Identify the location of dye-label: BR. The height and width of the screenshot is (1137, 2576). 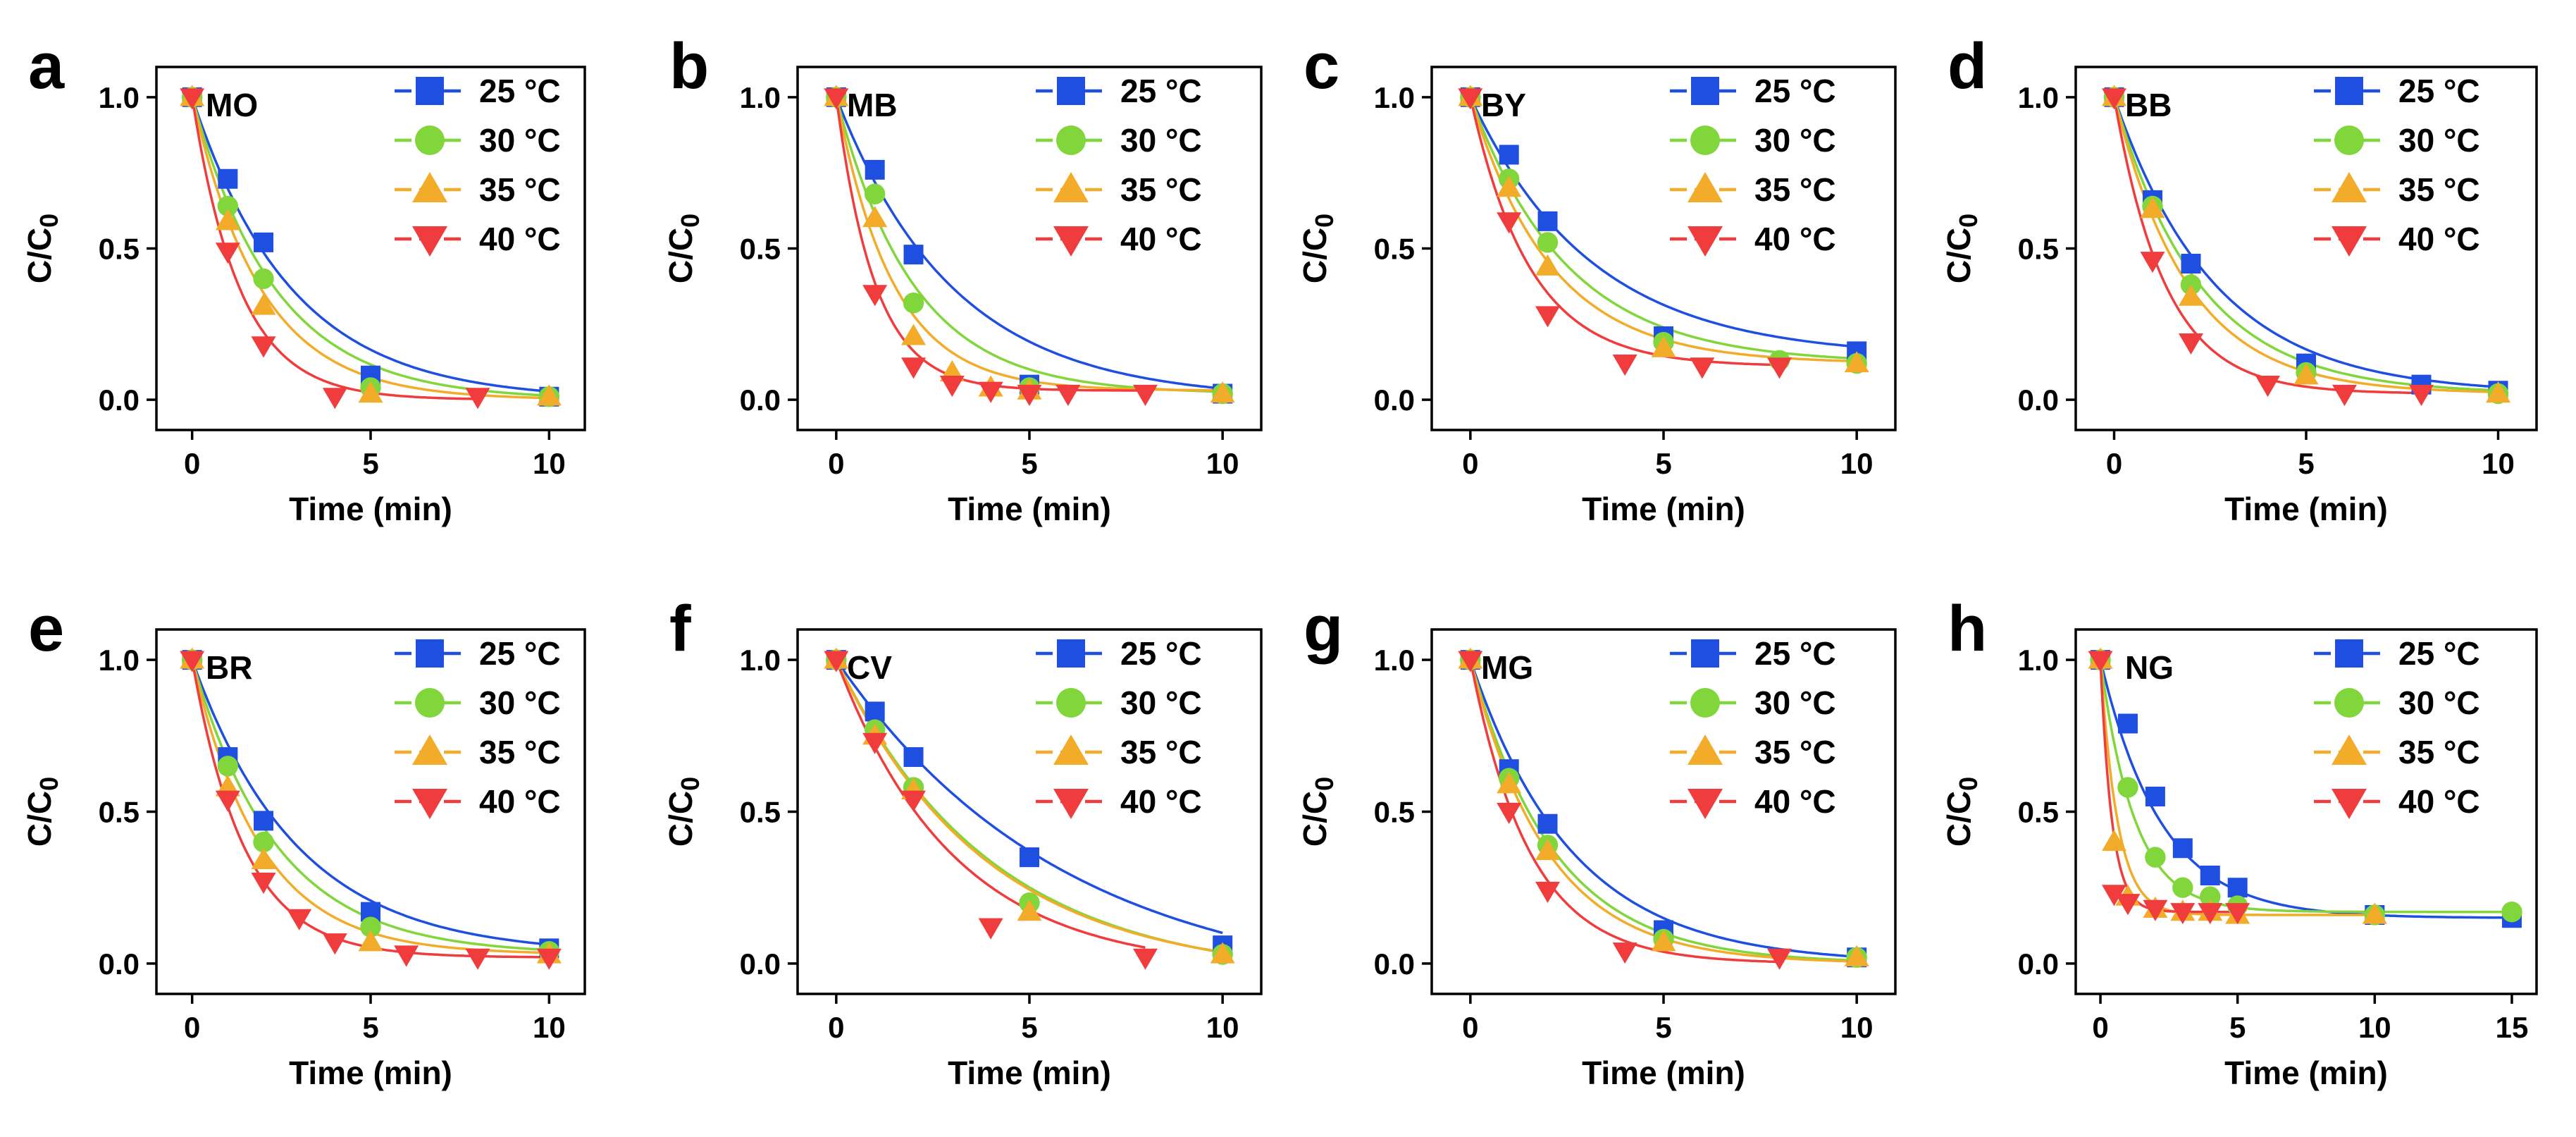
(229, 667).